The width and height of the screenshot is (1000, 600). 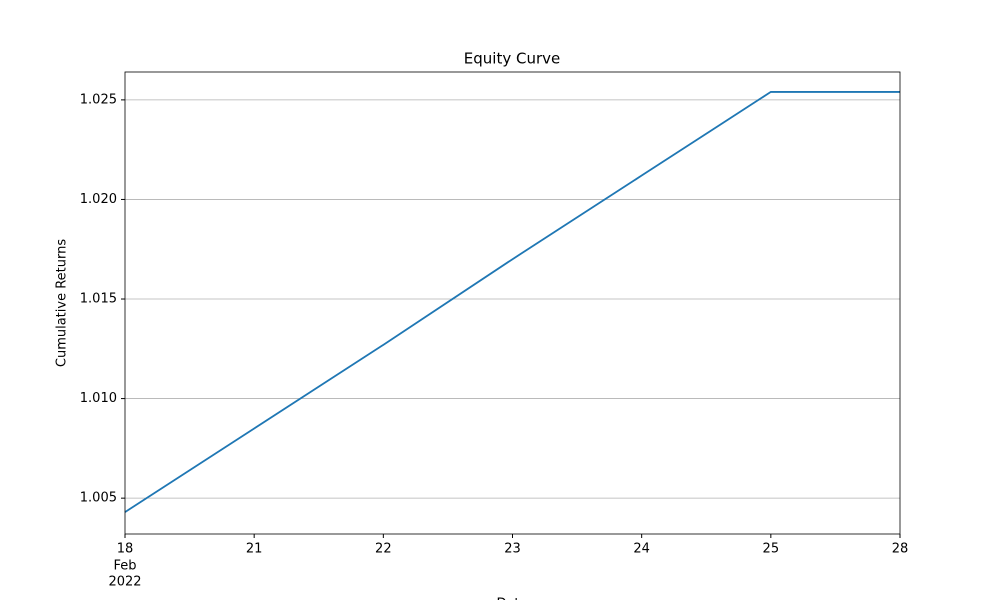 What do you see at coordinates (98, 99) in the screenshot?
I see `y-tick-label: 1.025` at bounding box center [98, 99].